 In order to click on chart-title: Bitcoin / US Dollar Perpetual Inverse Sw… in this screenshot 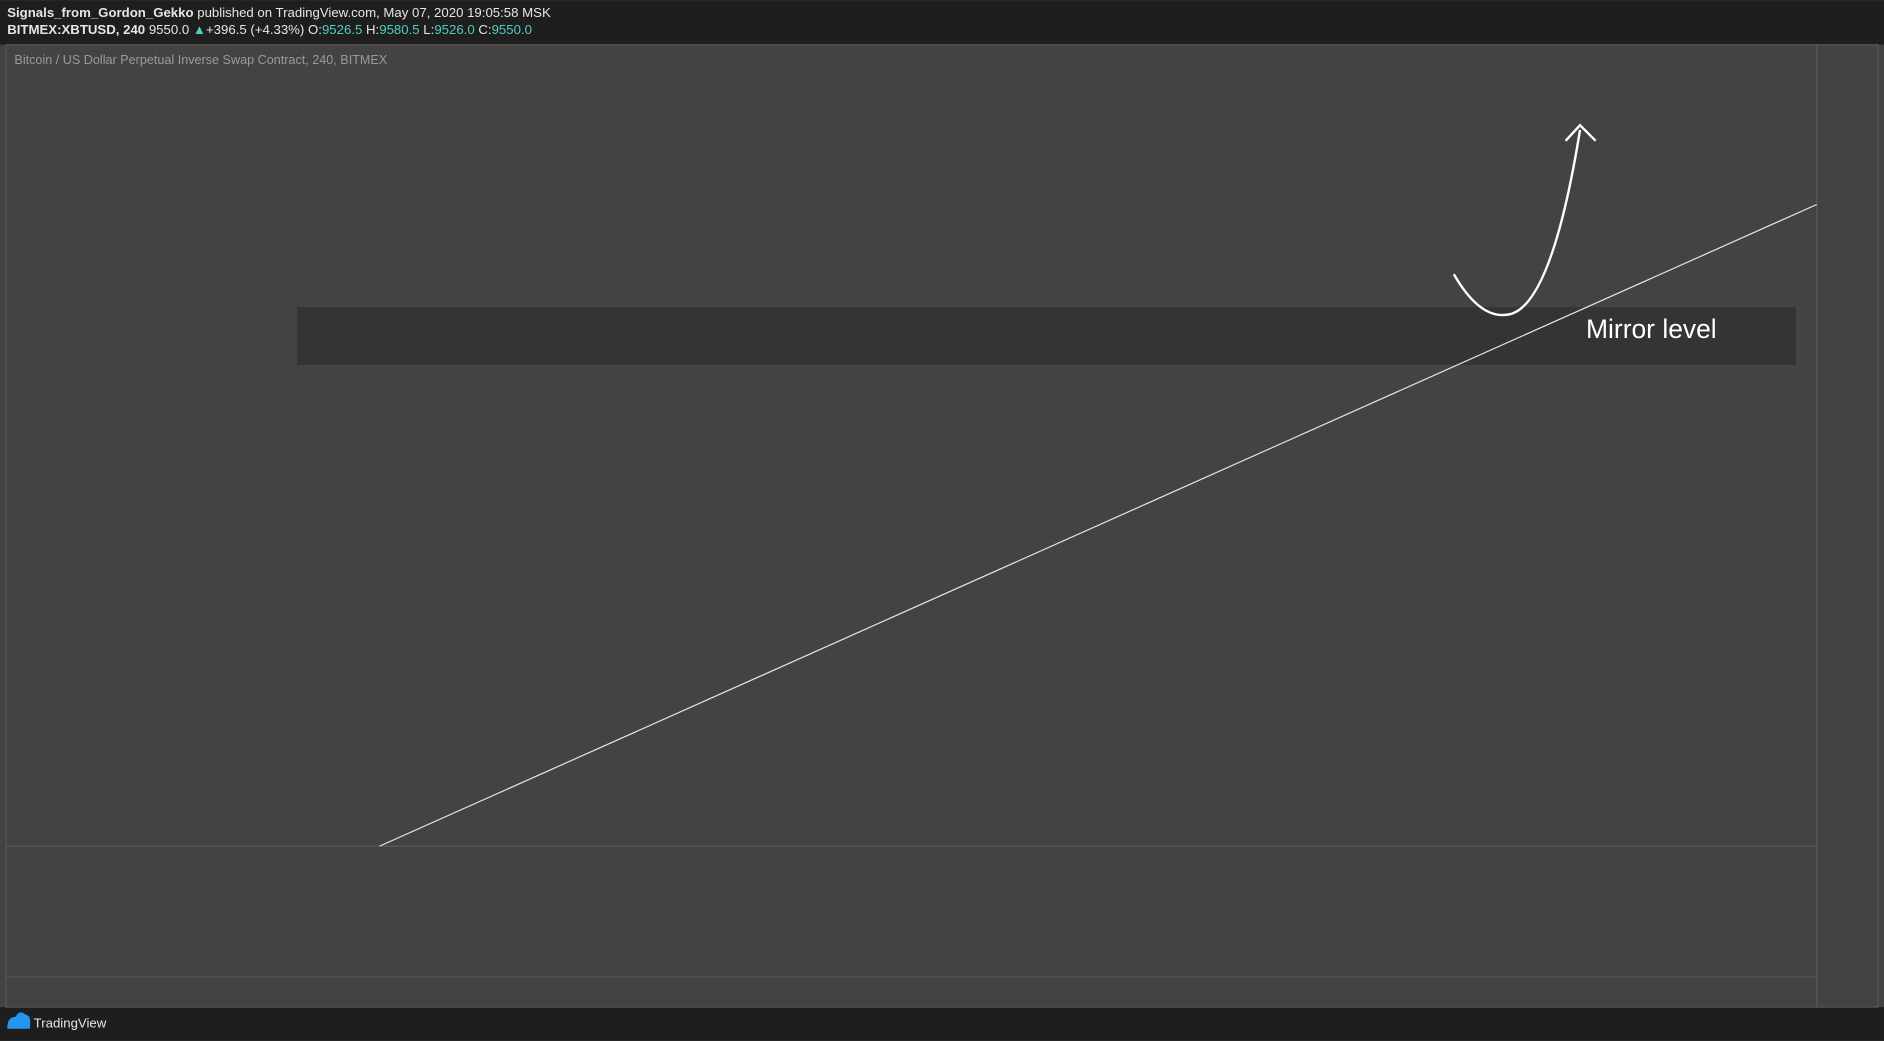, I will do `click(200, 60)`.